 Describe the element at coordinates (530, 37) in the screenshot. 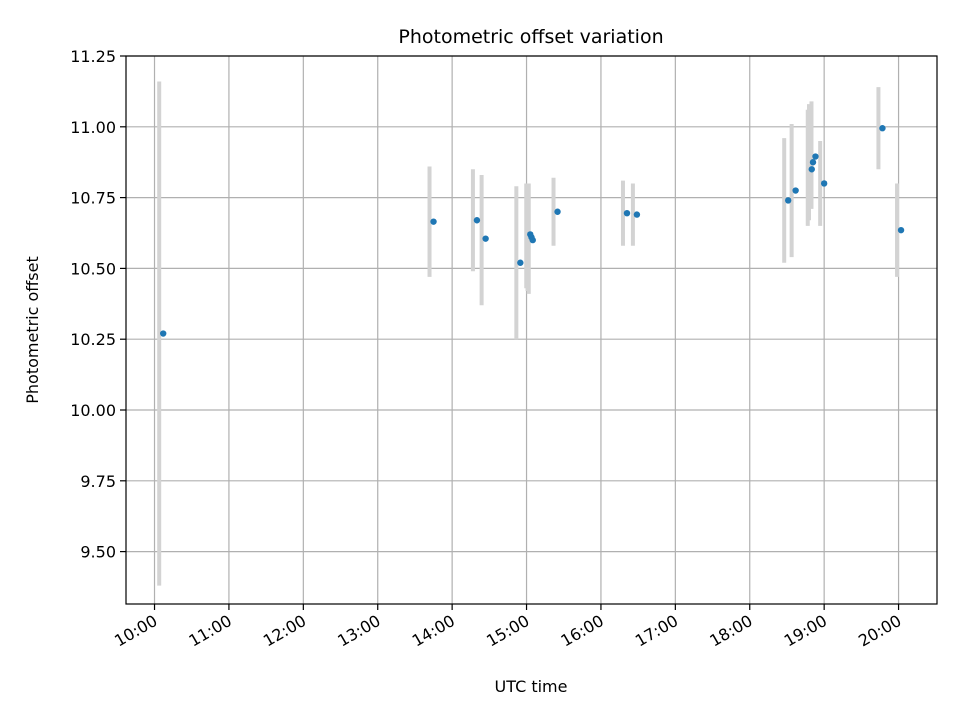

I see `chart-title: Photometric offset variation` at that location.